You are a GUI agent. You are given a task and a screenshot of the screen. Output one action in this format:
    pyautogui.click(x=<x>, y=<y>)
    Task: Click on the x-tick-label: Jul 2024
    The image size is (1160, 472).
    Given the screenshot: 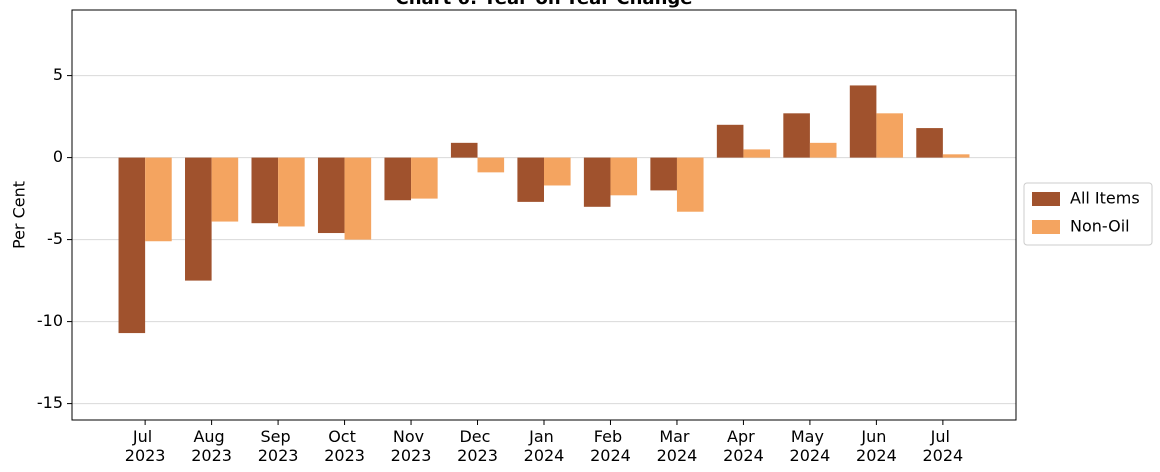 What is the action you would take?
    pyautogui.click(x=943, y=446)
    